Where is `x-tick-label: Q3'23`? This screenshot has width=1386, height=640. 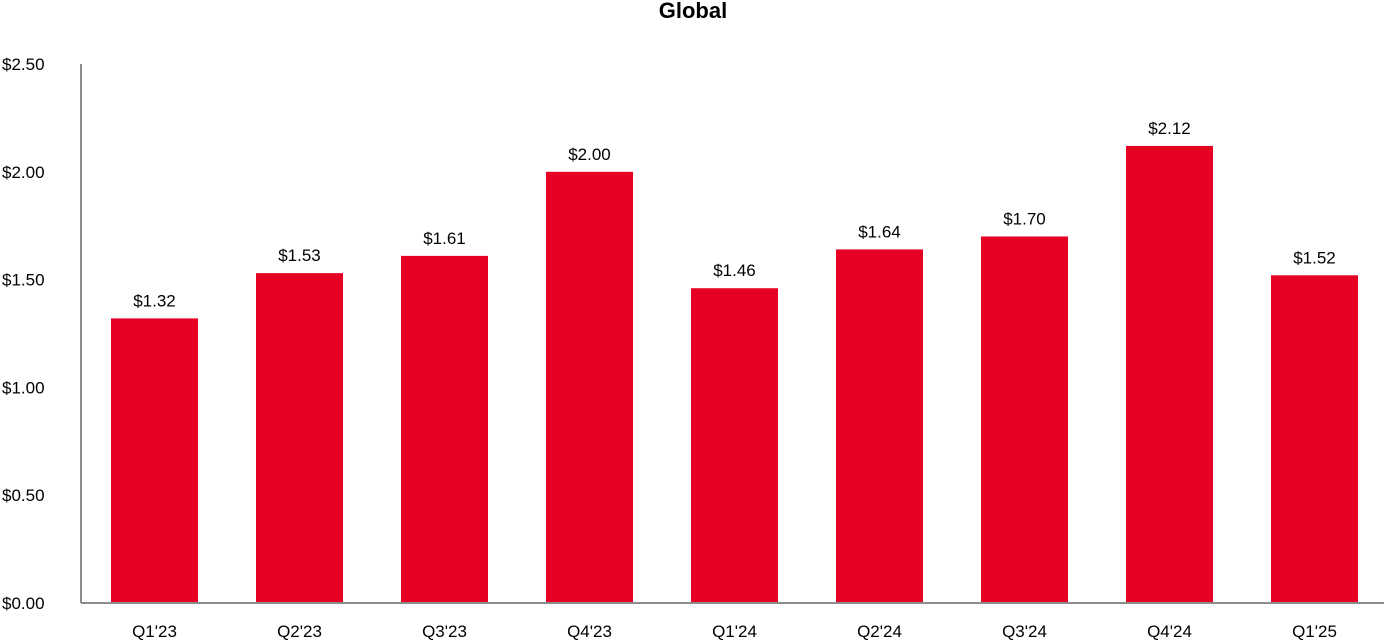 x-tick-label: Q3'23 is located at coordinates (444, 631).